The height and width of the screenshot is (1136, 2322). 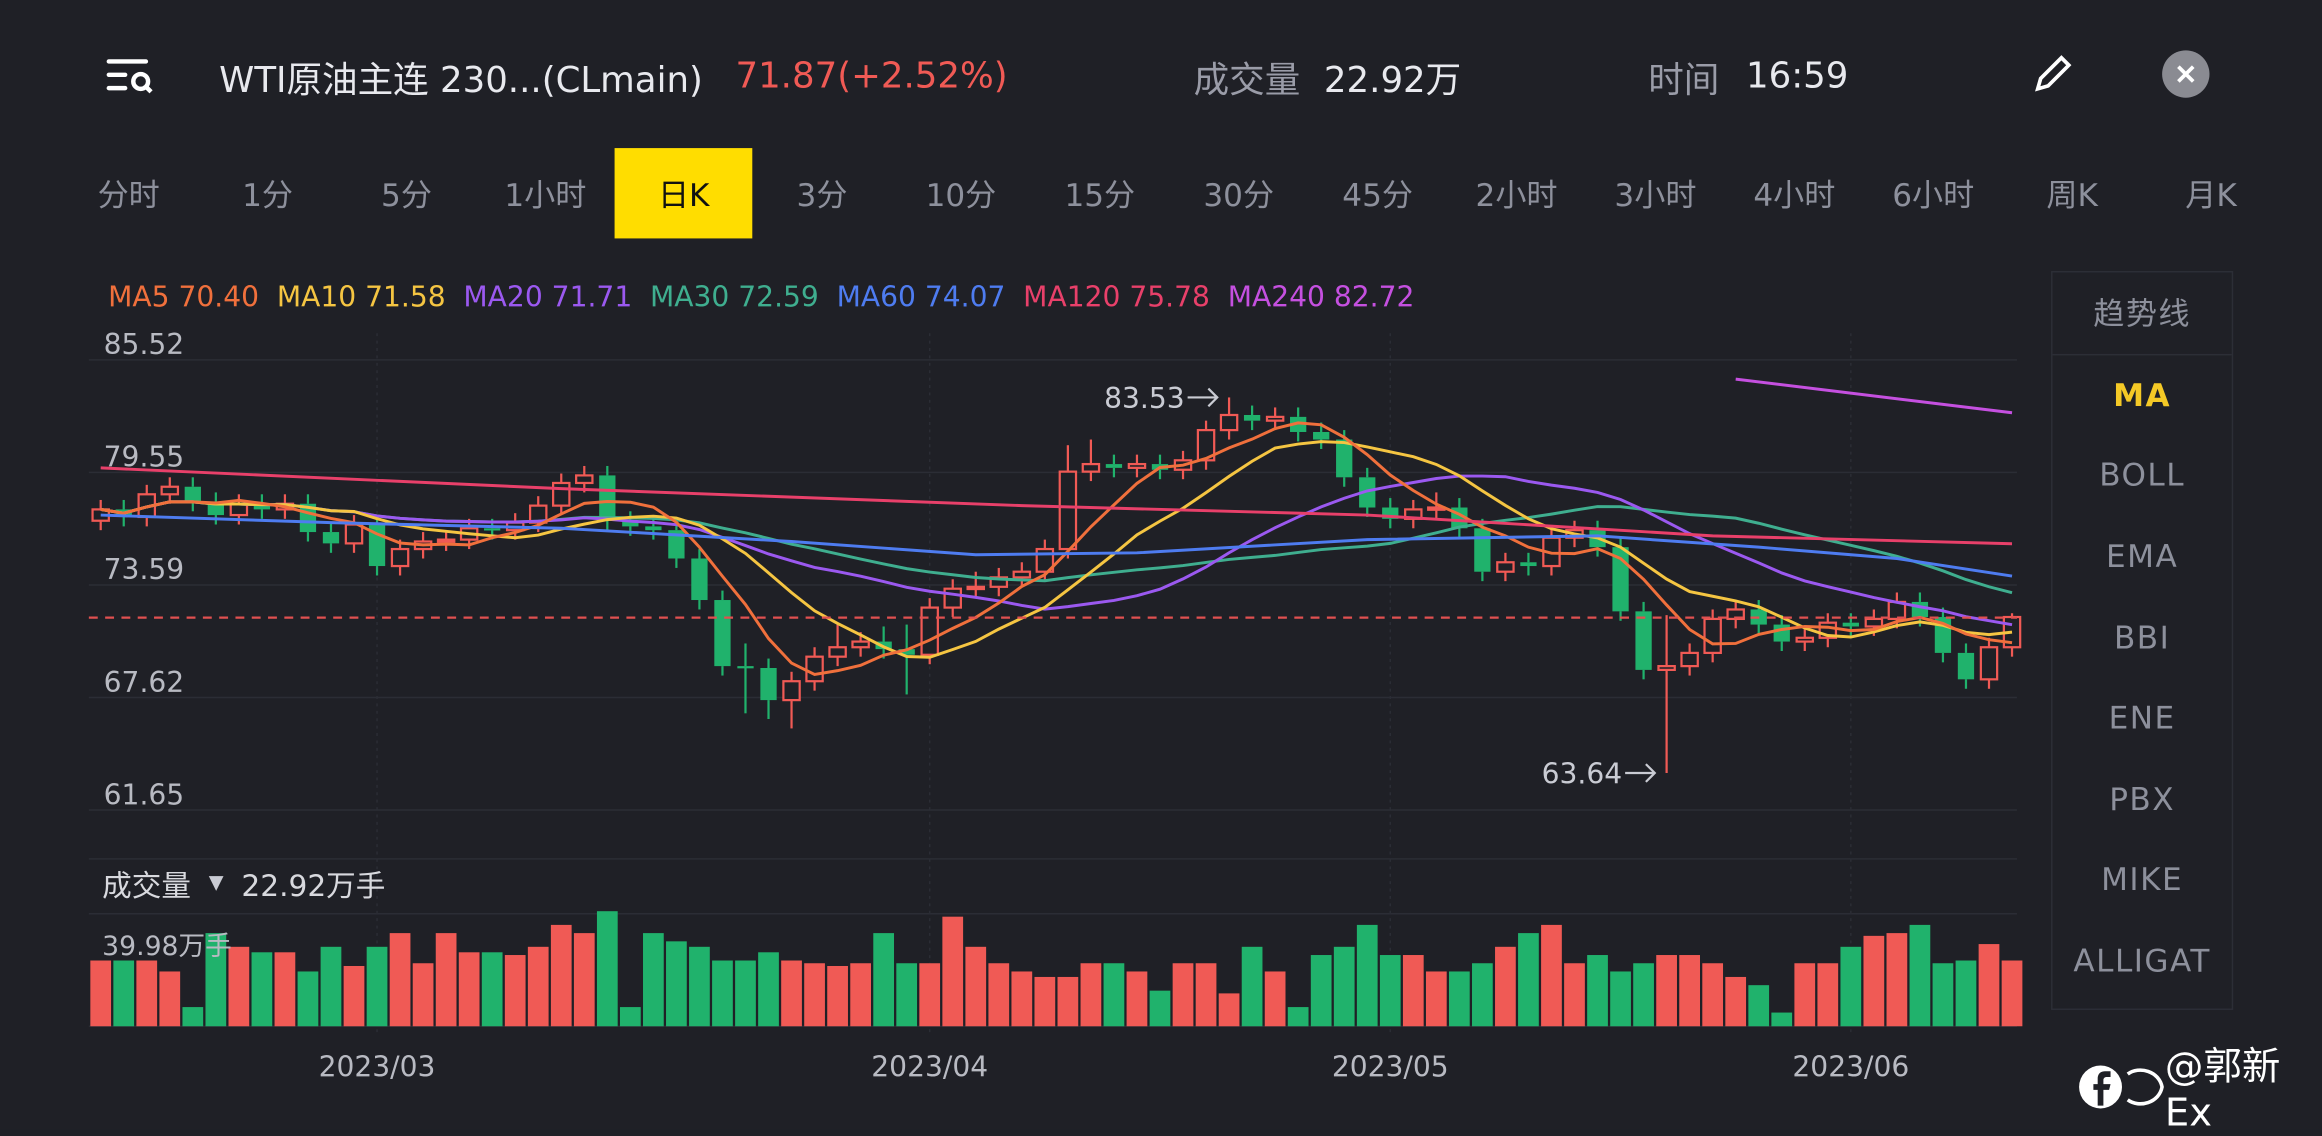 What do you see at coordinates (2199, 1086) in the screenshot?
I see `watermark: @郭新Ex` at bounding box center [2199, 1086].